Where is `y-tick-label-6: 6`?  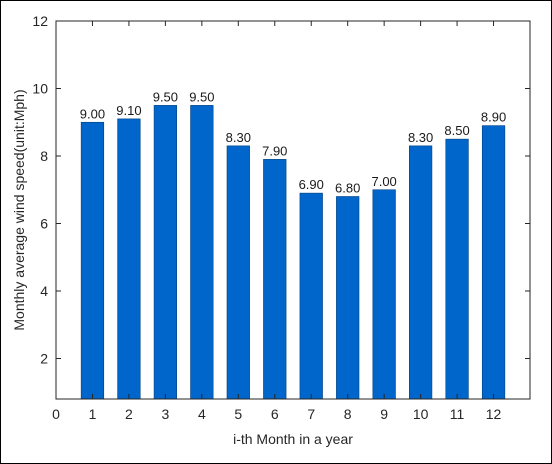
y-tick-label-6: 6 is located at coordinates (44, 224).